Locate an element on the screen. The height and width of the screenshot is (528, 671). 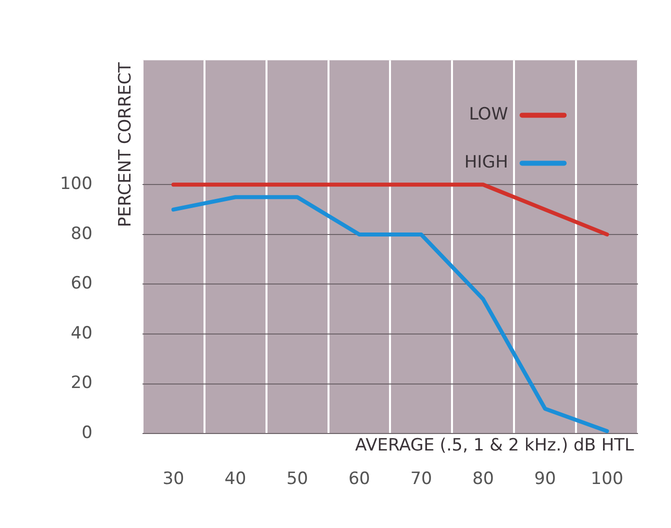
y-axis-title: PERCENT CORRECT is located at coordinates (125, 145).